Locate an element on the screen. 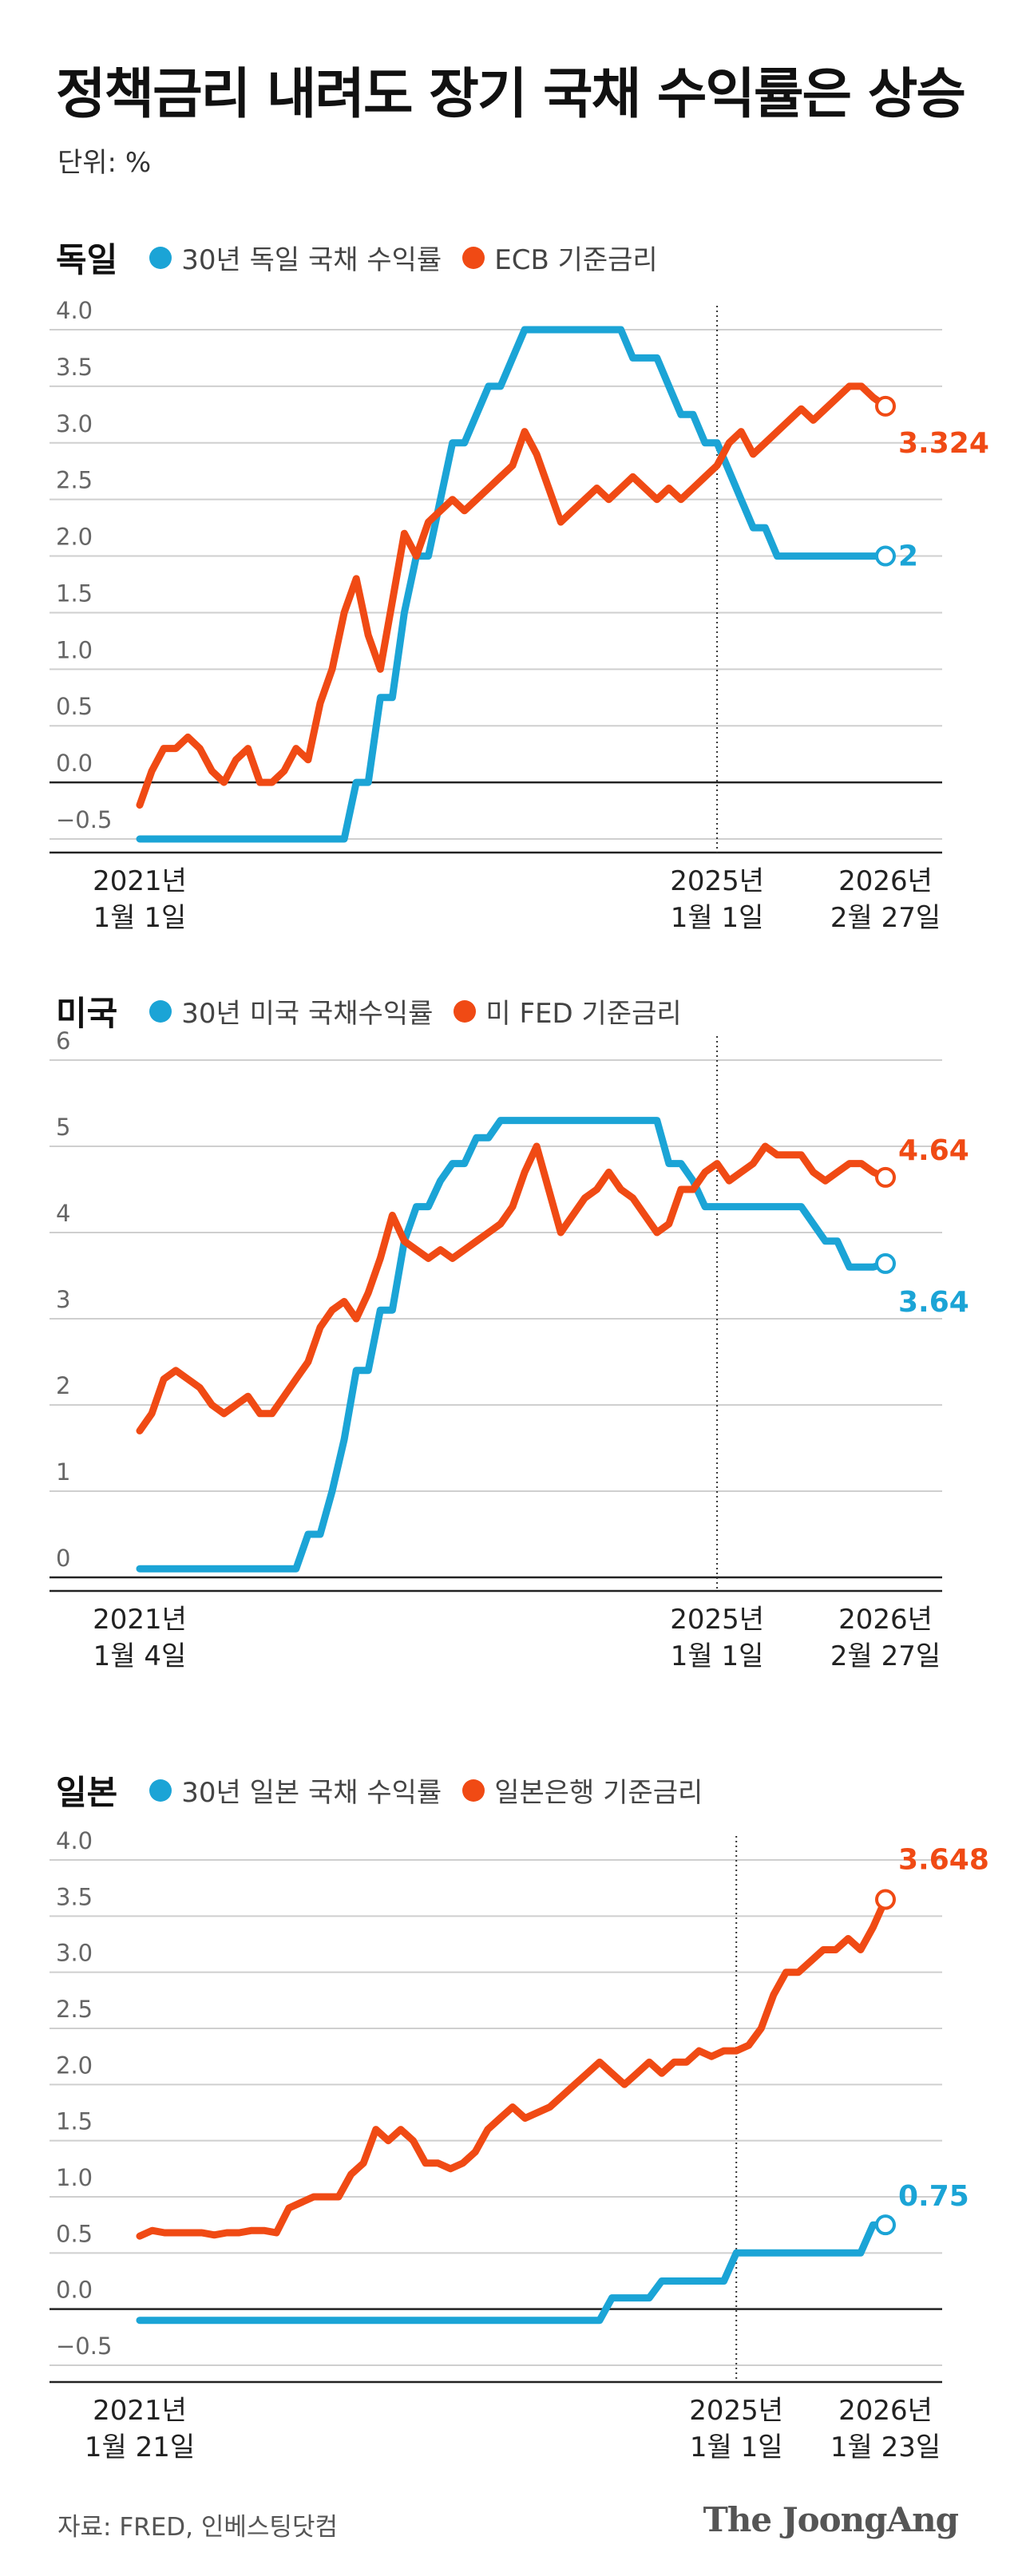 This screenshot has height=2576, width=1022. chart-label: 일본 is located at coordinates (87, 1792).